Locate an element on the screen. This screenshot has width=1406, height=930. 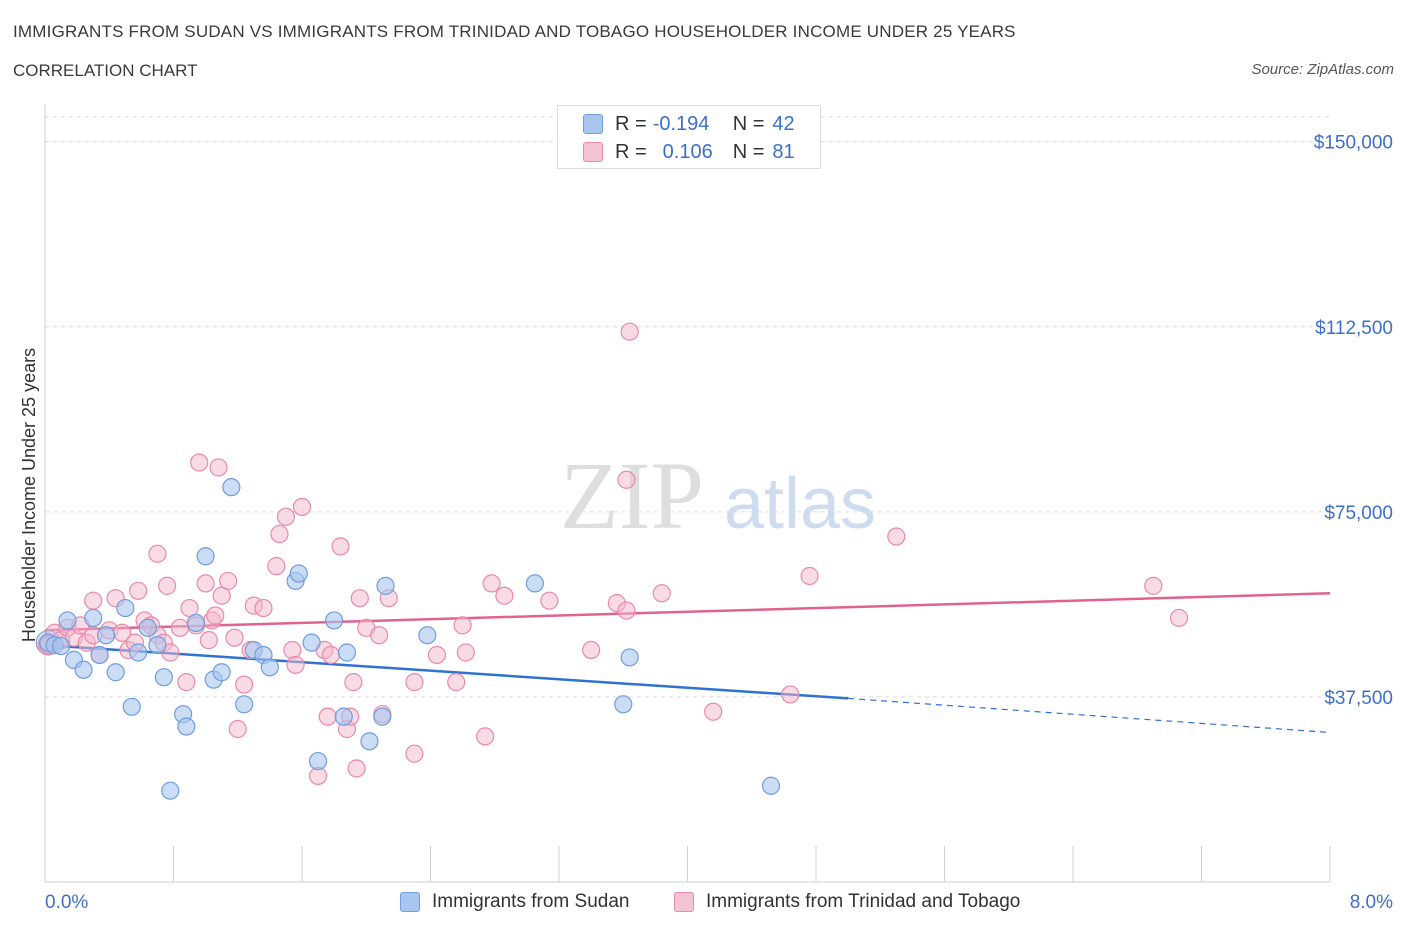
y-tick-label: $150,000 is located at coordinates (1353, 143).